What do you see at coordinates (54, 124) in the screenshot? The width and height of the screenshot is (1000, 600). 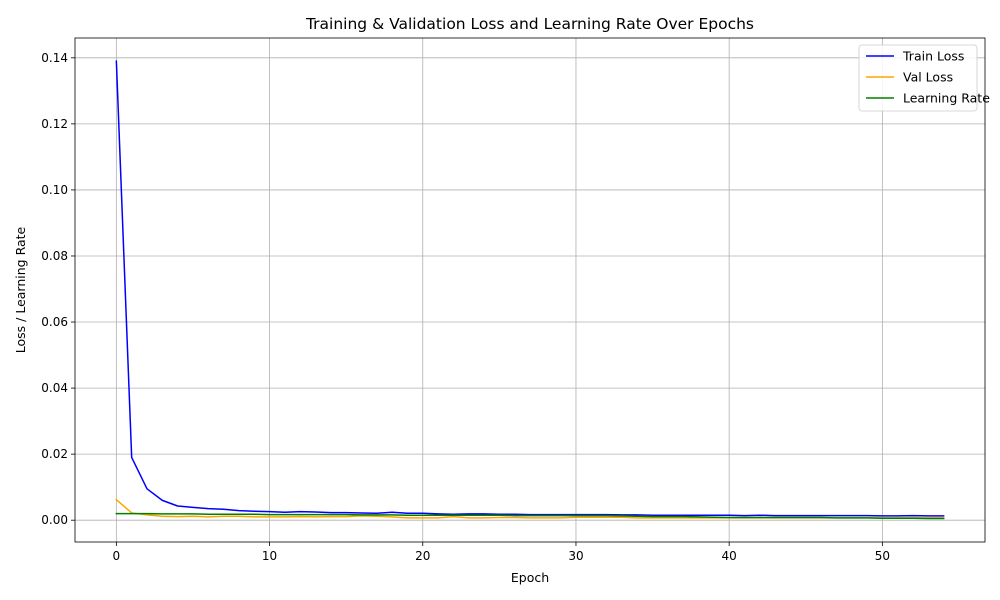 I see `y-tick-label: 0.12` at bounding box center [54, 124].